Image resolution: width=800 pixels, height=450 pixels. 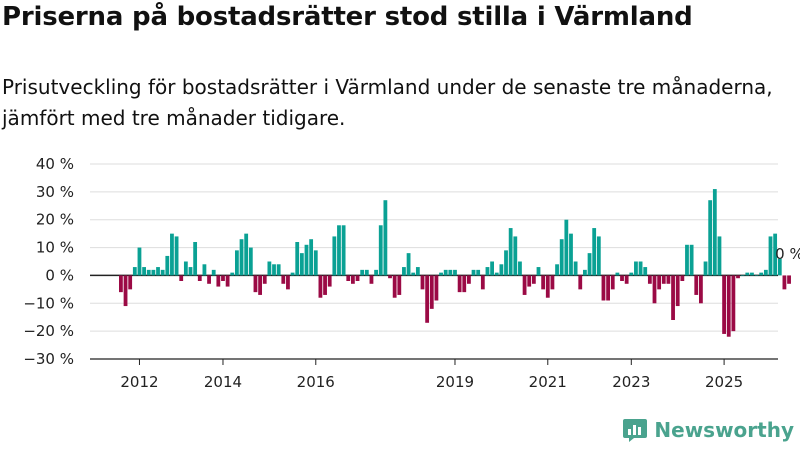 What do you see at coordinates (787, 254) in the screenshot?
I see `last-value-label: 0 %` at bounding box center [787, 254].